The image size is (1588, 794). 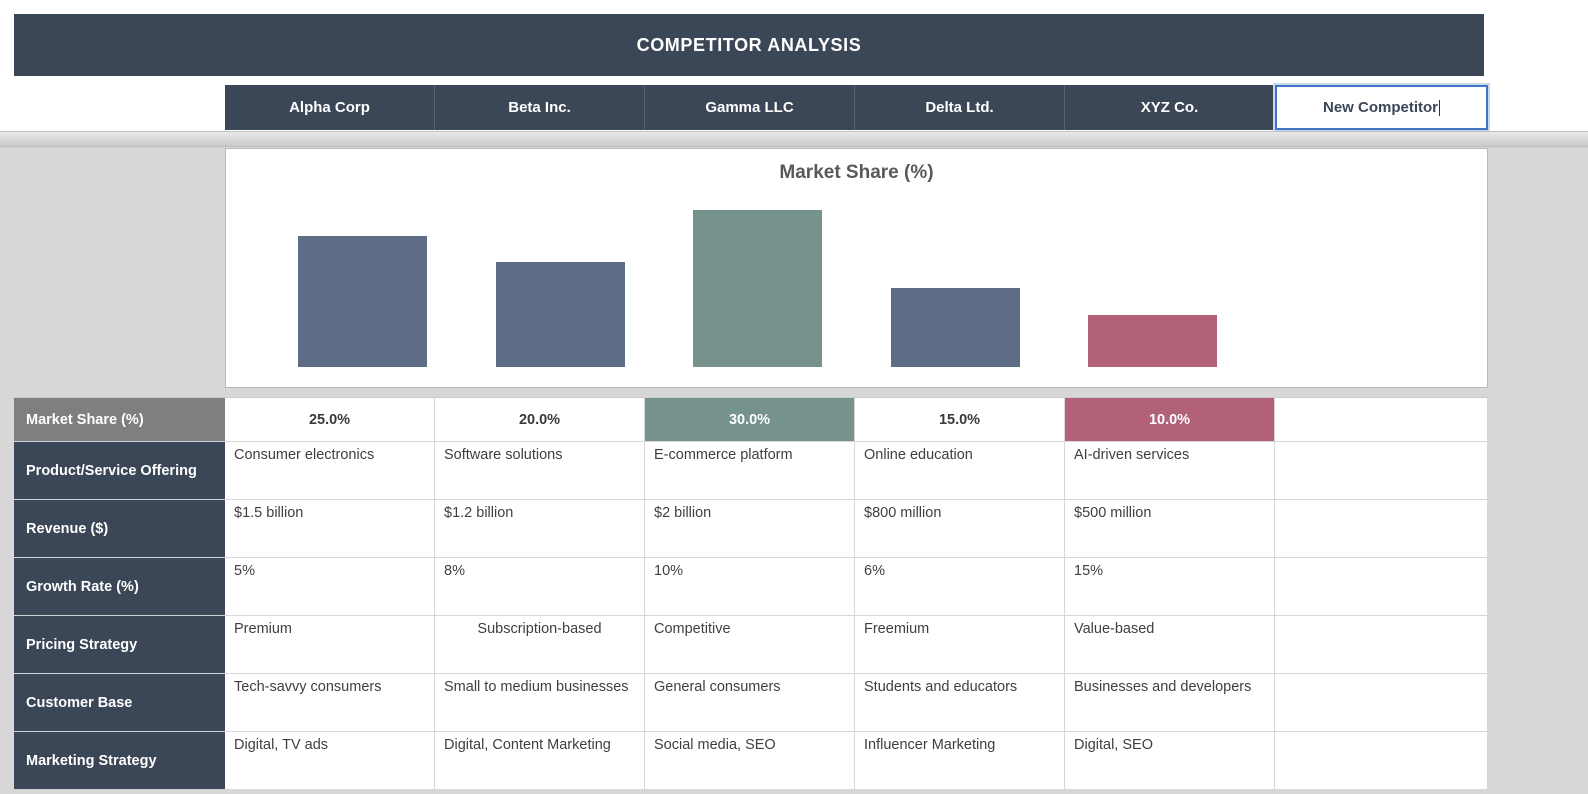 I want to click on row-label-pricing-strategy: Pricing Strategy, so click(x=119, y=645).